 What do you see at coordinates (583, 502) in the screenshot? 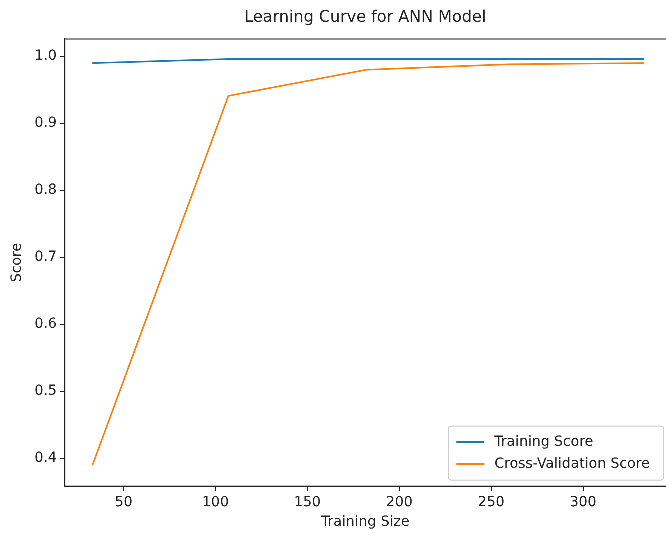
I see `x-tick-label: 300` at bounding box center [583, 502].